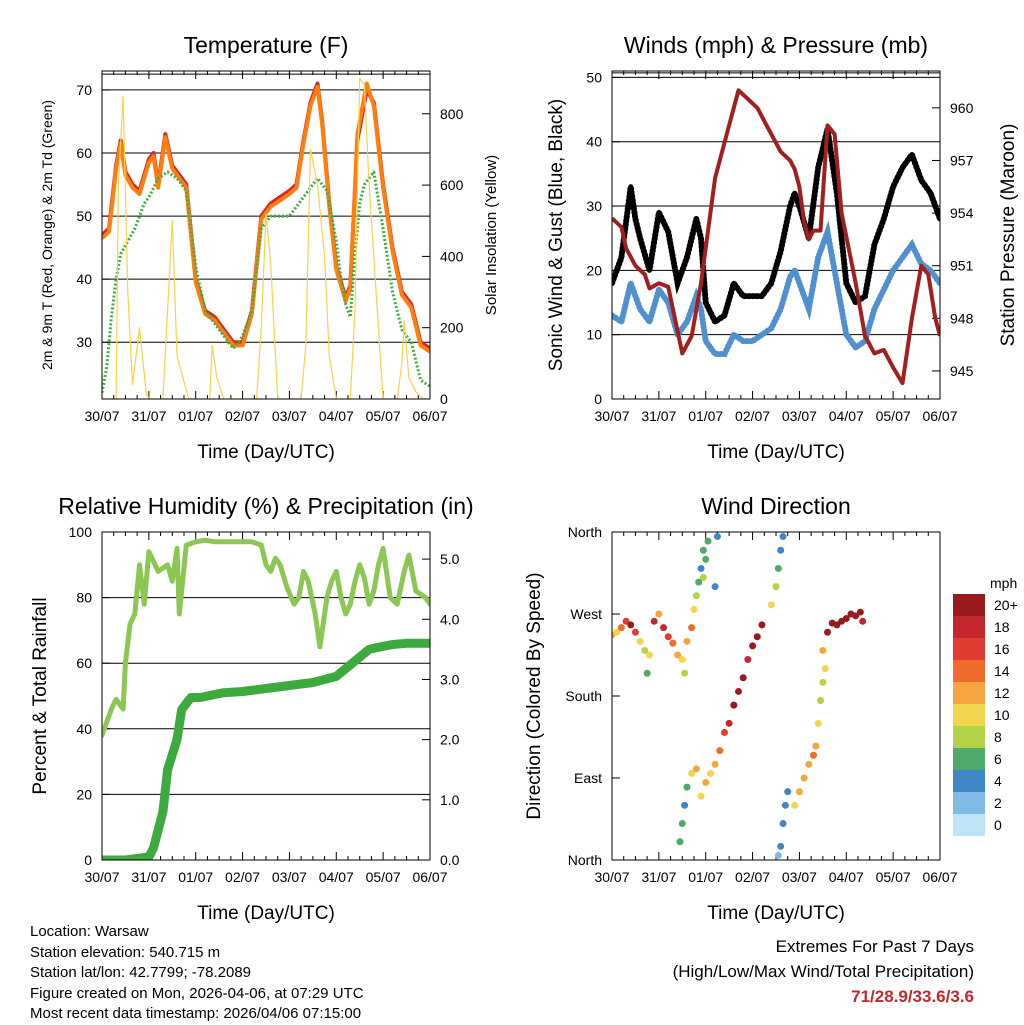  What do you see at coordinates (1006, 605) in the screenshot?
I see `legend-label: 20+` at bounding box center [1006, 605].